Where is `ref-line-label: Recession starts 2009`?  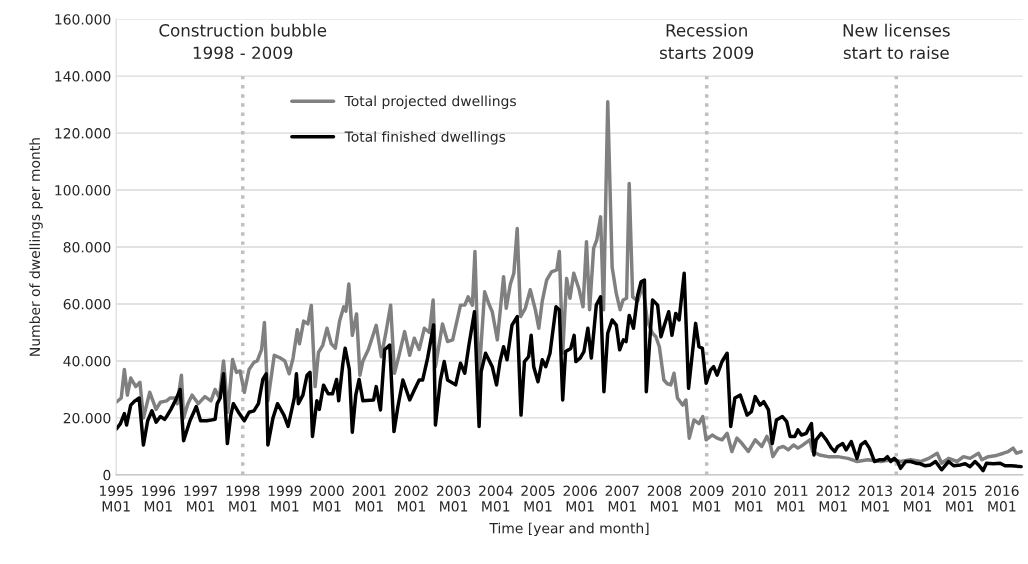
ref-line-label: Recession starts 2009 is located at coordinates (706, 41).